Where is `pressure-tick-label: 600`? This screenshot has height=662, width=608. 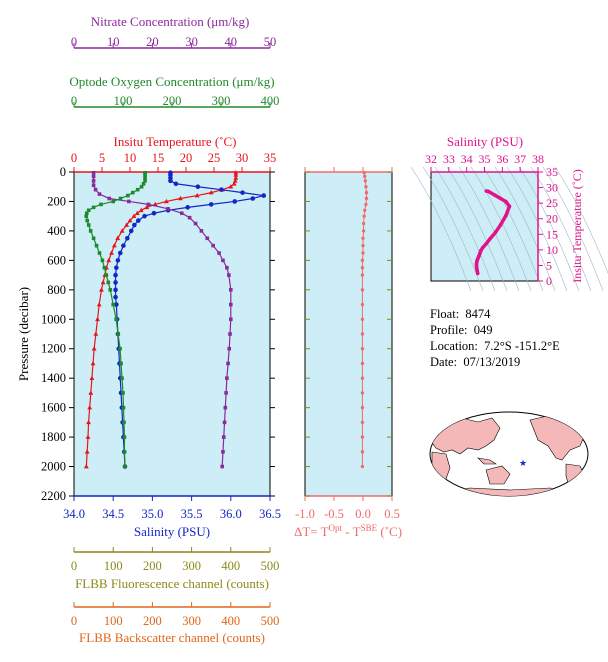
pressure-tick-label: 600 is located at coordinates (56, 260).